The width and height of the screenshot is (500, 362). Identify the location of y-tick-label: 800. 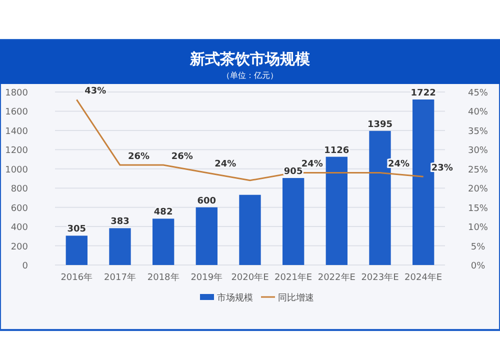
(19, 189).